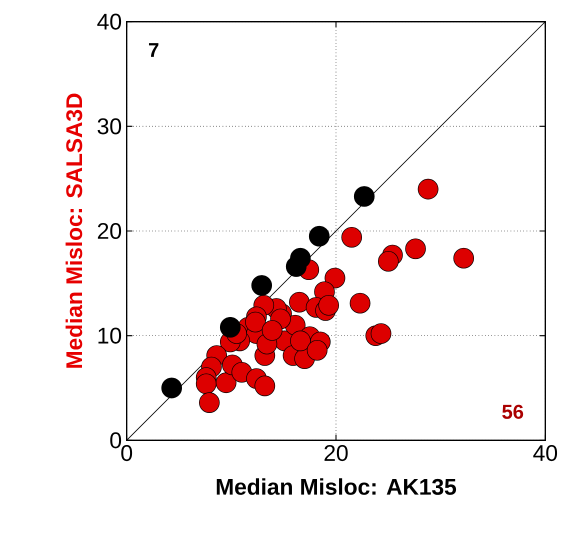 This screenshot has width=568, height=539. I want to click on annotation: 56, so click(513, 411).